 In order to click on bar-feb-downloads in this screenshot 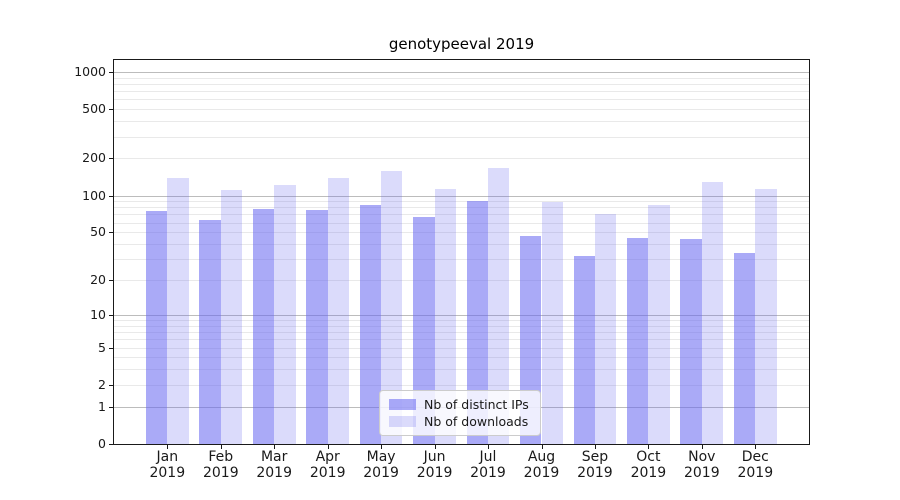, I will do `click(231, 316)`.